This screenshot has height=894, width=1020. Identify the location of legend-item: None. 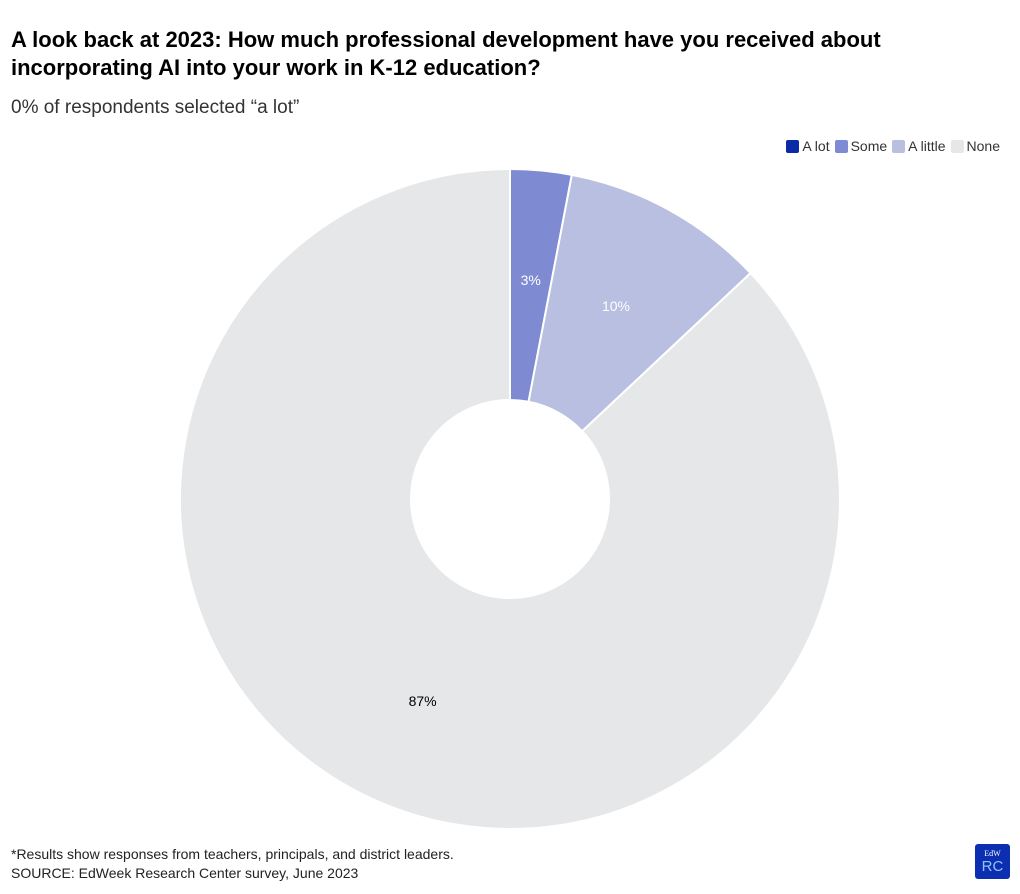
(975, 146).